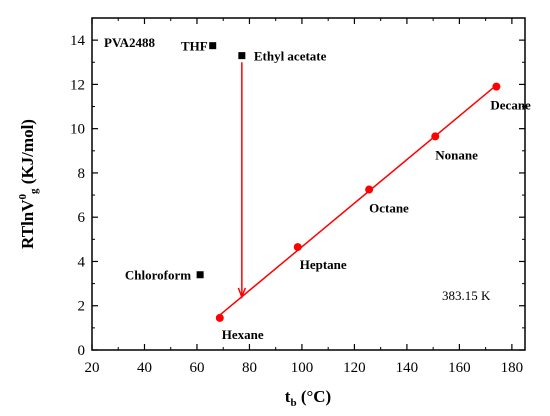 The width and height of the screenshot is (550, 416). I want to click on x-tick-label: 60, so click(196, 368).